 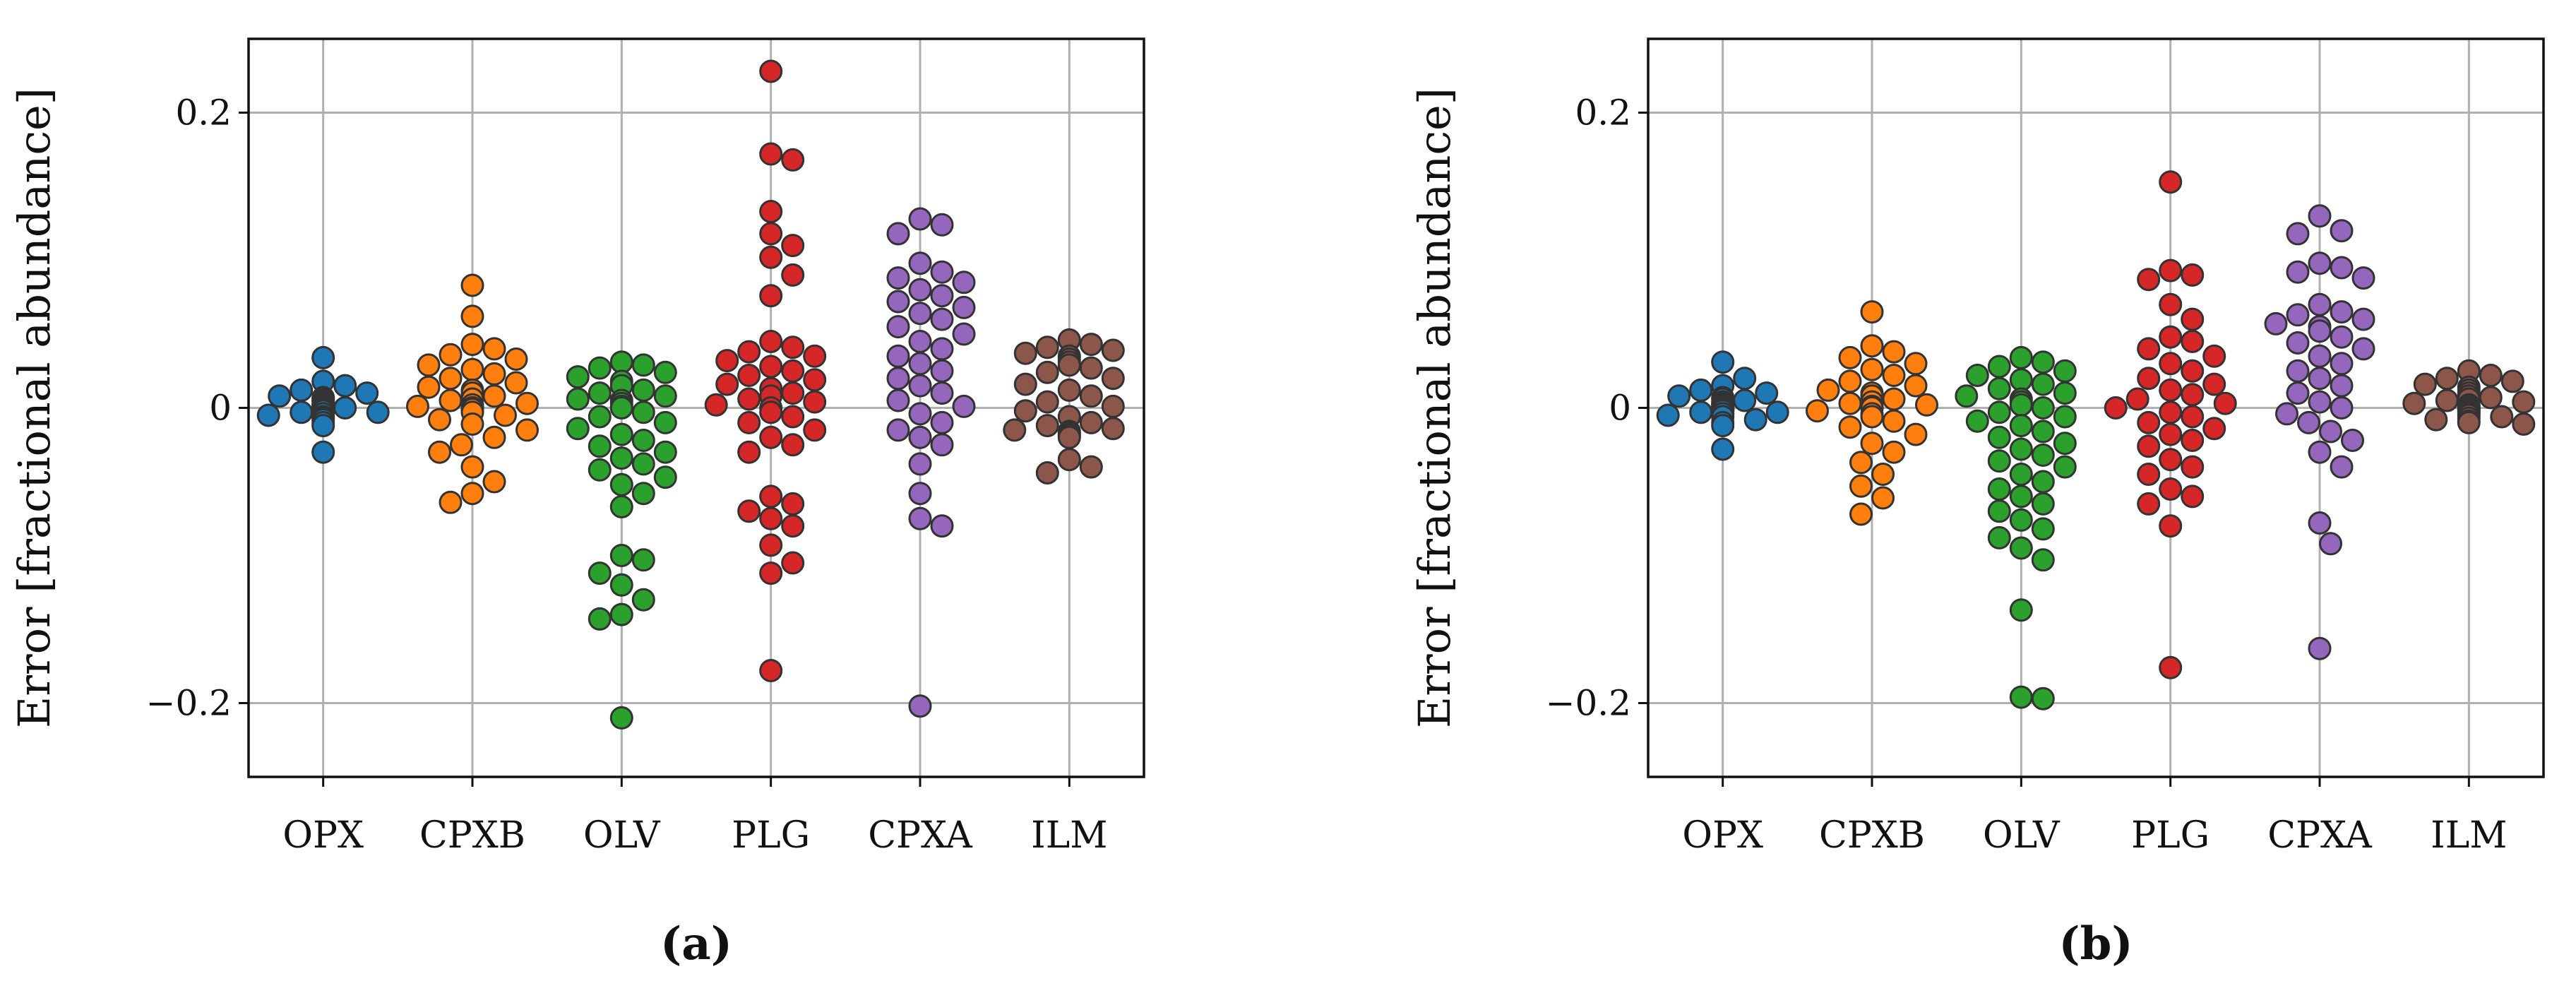 What do you see at coordinates (1603, 113) in the screenshot?
I see `y-tick-label: 0.2` at bounding box center [1603, 113].